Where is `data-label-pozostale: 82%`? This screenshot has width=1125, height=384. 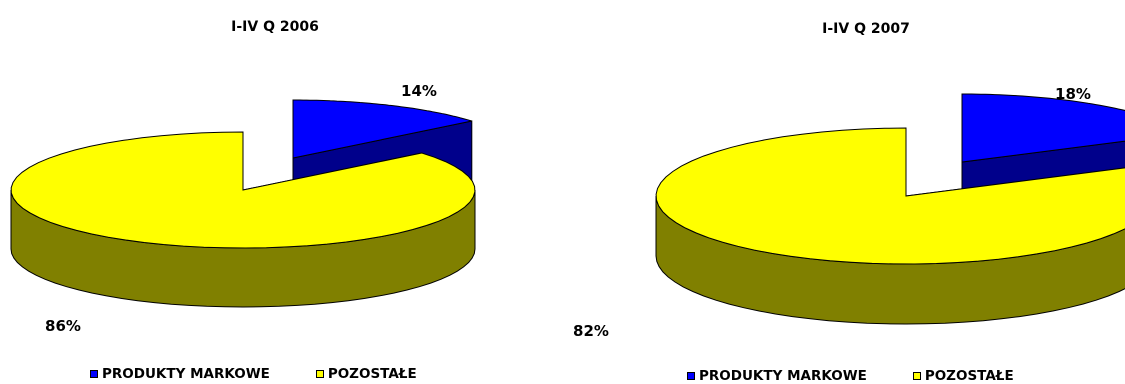 data-label-pozostale: 82% is located at coordinates (591, 331).